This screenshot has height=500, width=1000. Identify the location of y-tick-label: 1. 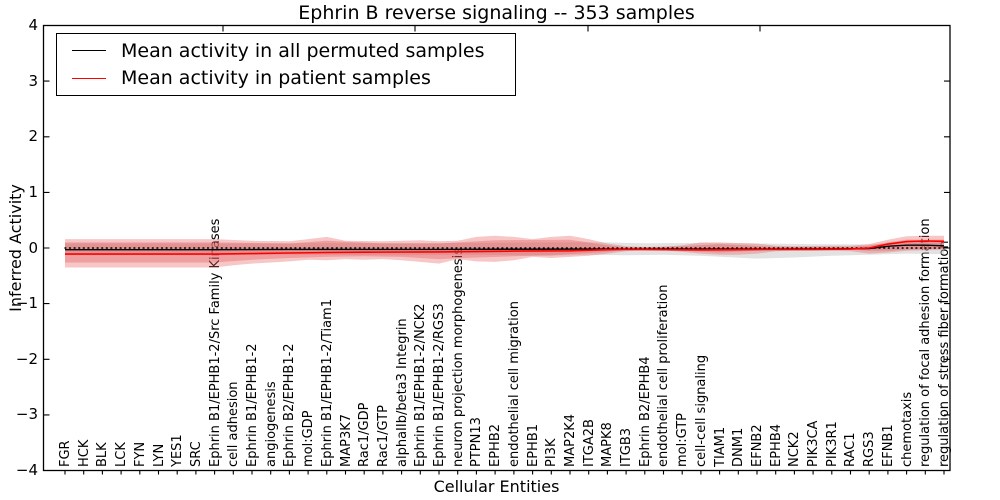
(33, 191).